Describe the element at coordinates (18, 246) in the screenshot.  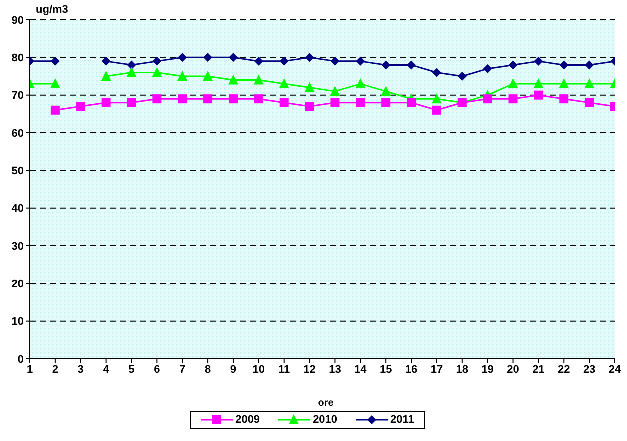
I see `y-tick-label: 30` at that location.